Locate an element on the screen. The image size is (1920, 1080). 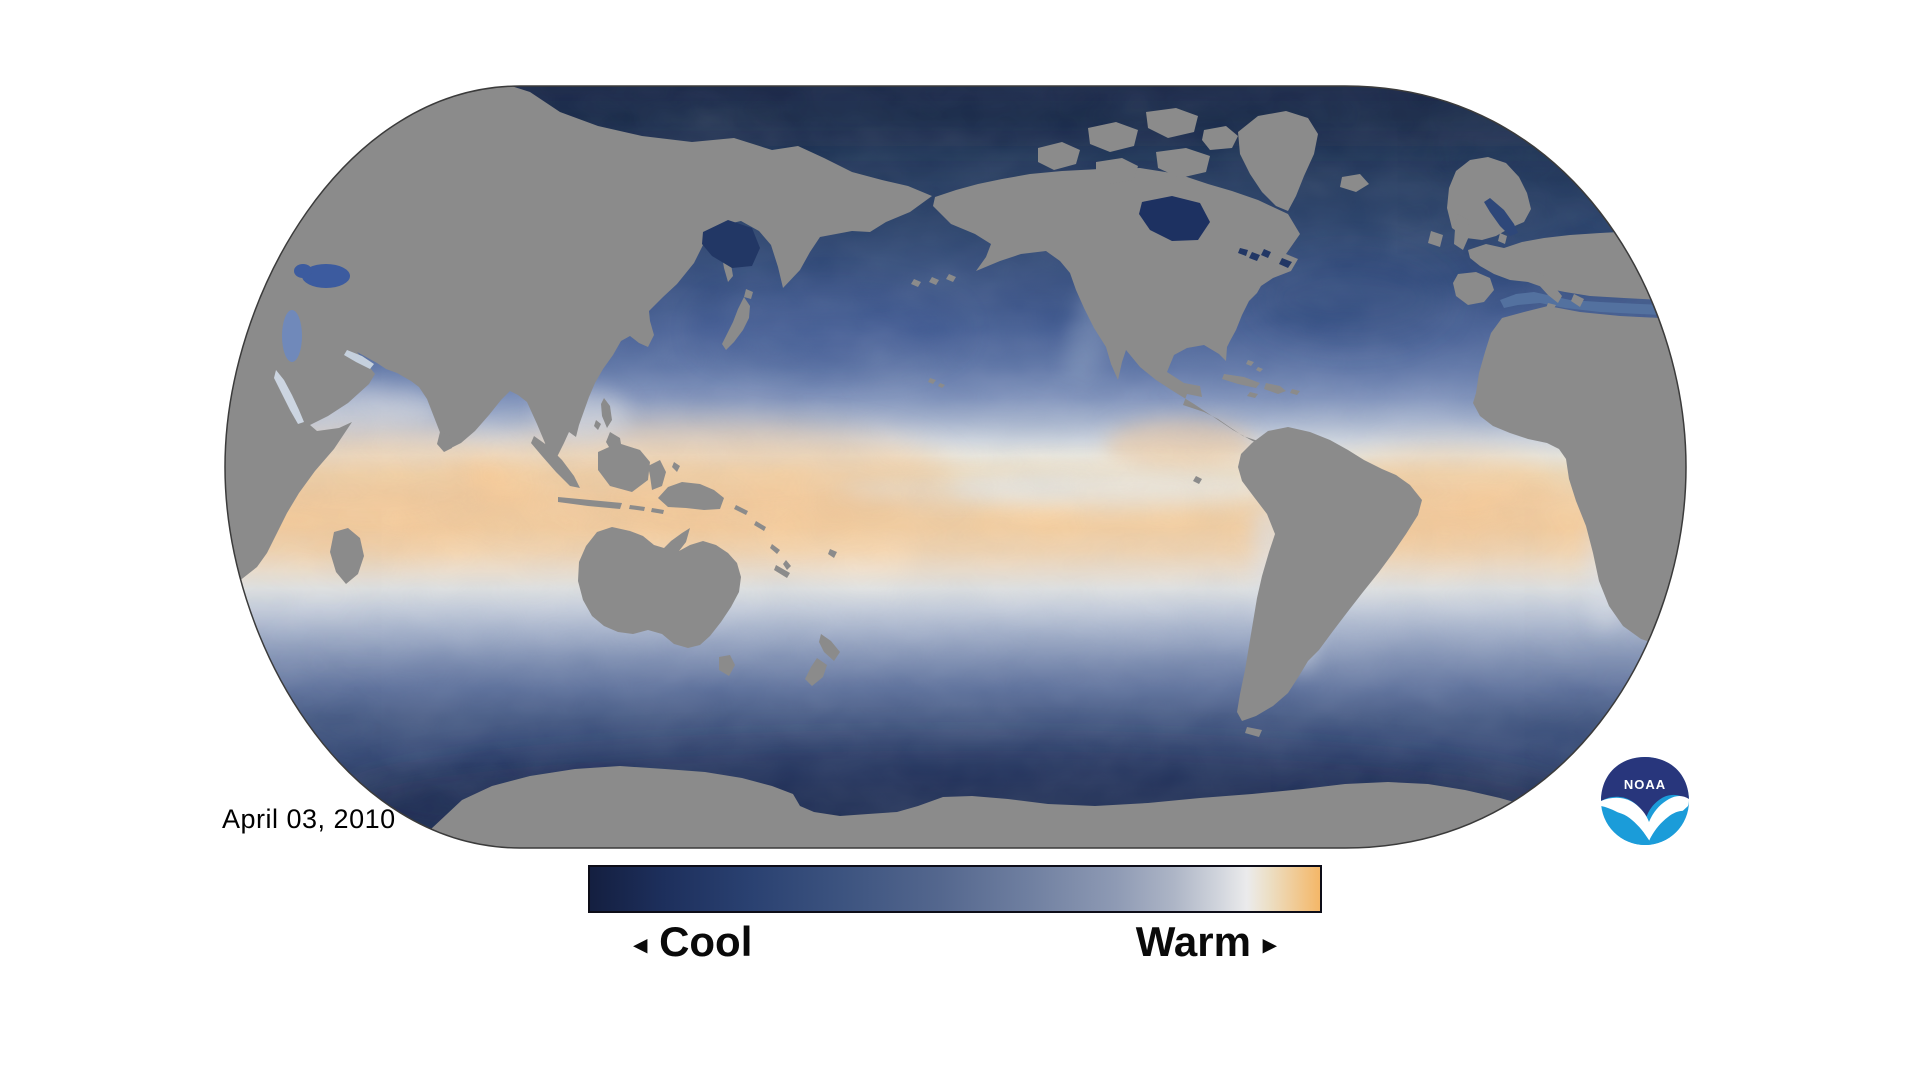
continent-north-america is located at coordinates (1116, 307).